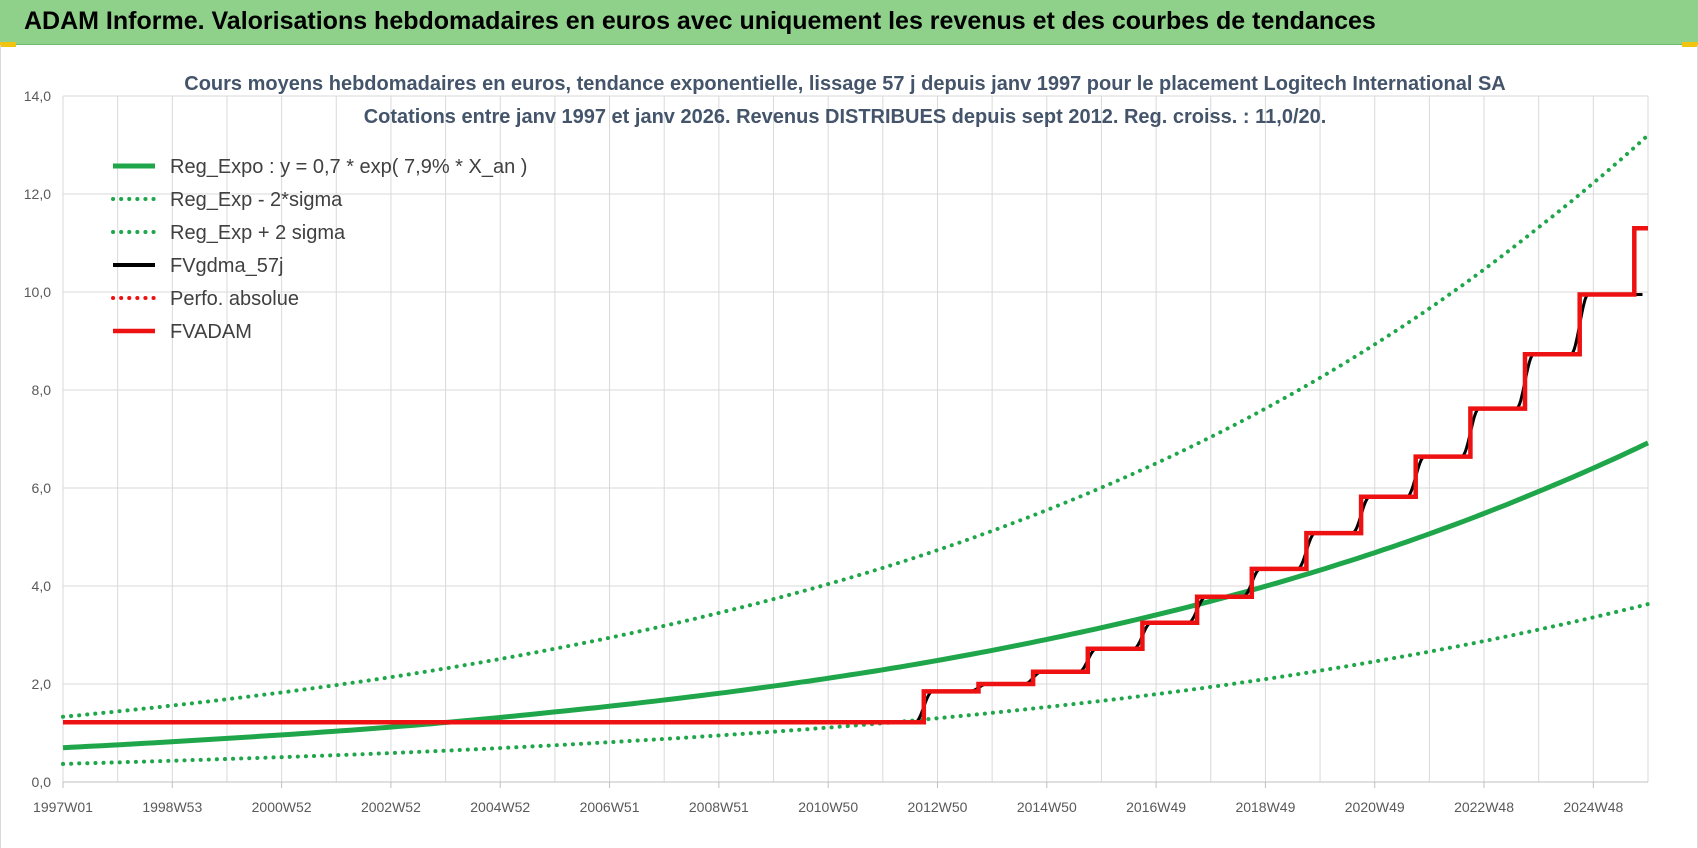  Describe the element at coordinates (258, 233) in the screenshot. I see `legend-label: Reg_Exp + 2 sigma` at that location.